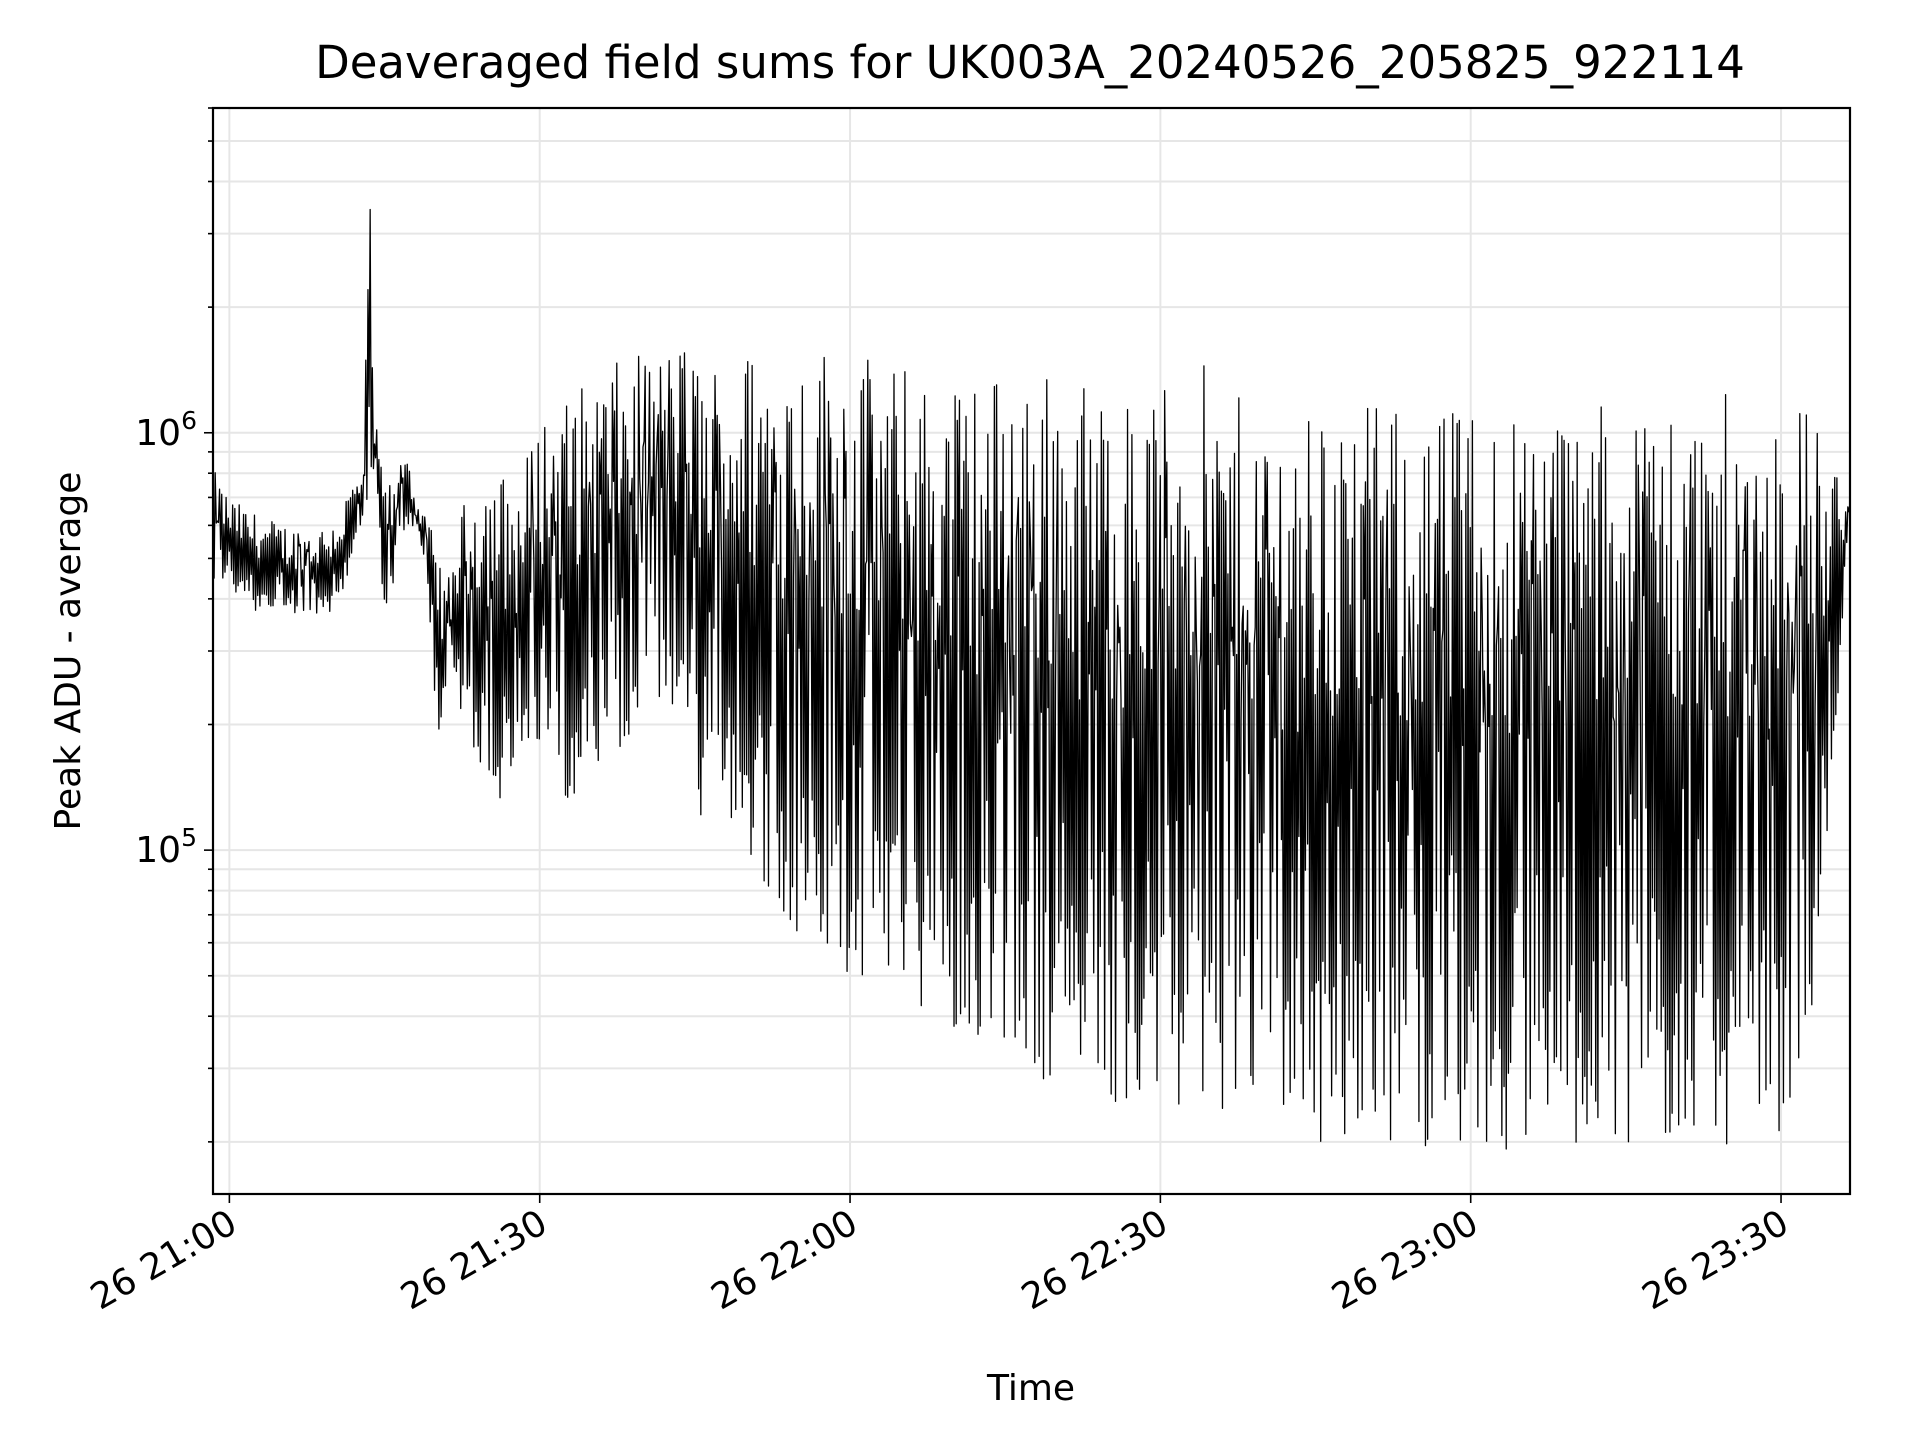  Describe the element at coordinates (166, 430) in the screenshot. I see `y-tick-label: 10⁶` at that location.